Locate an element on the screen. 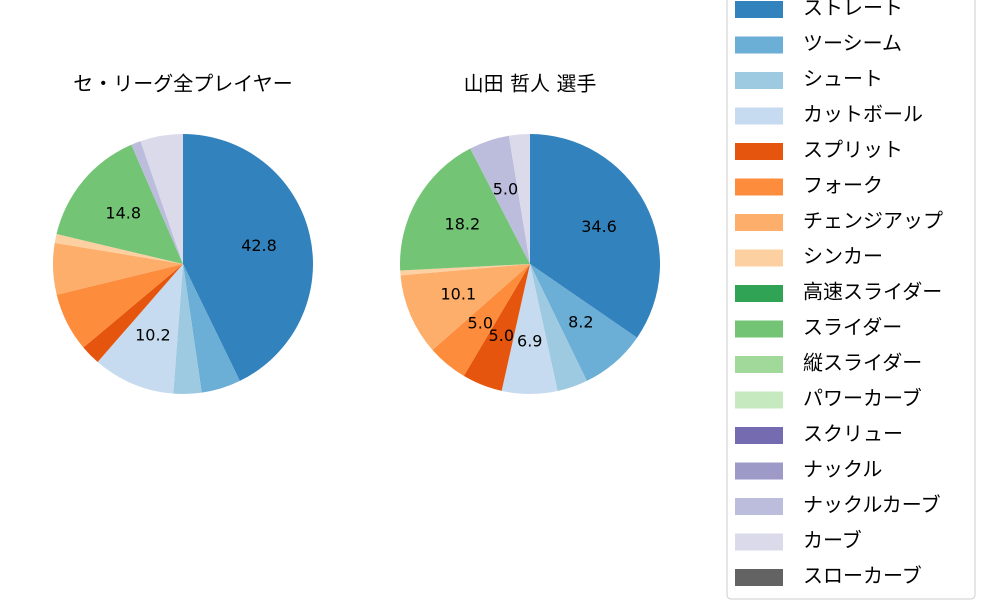 This screenshot has height=604, width=1000. legend-label: ストレート is located at coordinates (853, 10).